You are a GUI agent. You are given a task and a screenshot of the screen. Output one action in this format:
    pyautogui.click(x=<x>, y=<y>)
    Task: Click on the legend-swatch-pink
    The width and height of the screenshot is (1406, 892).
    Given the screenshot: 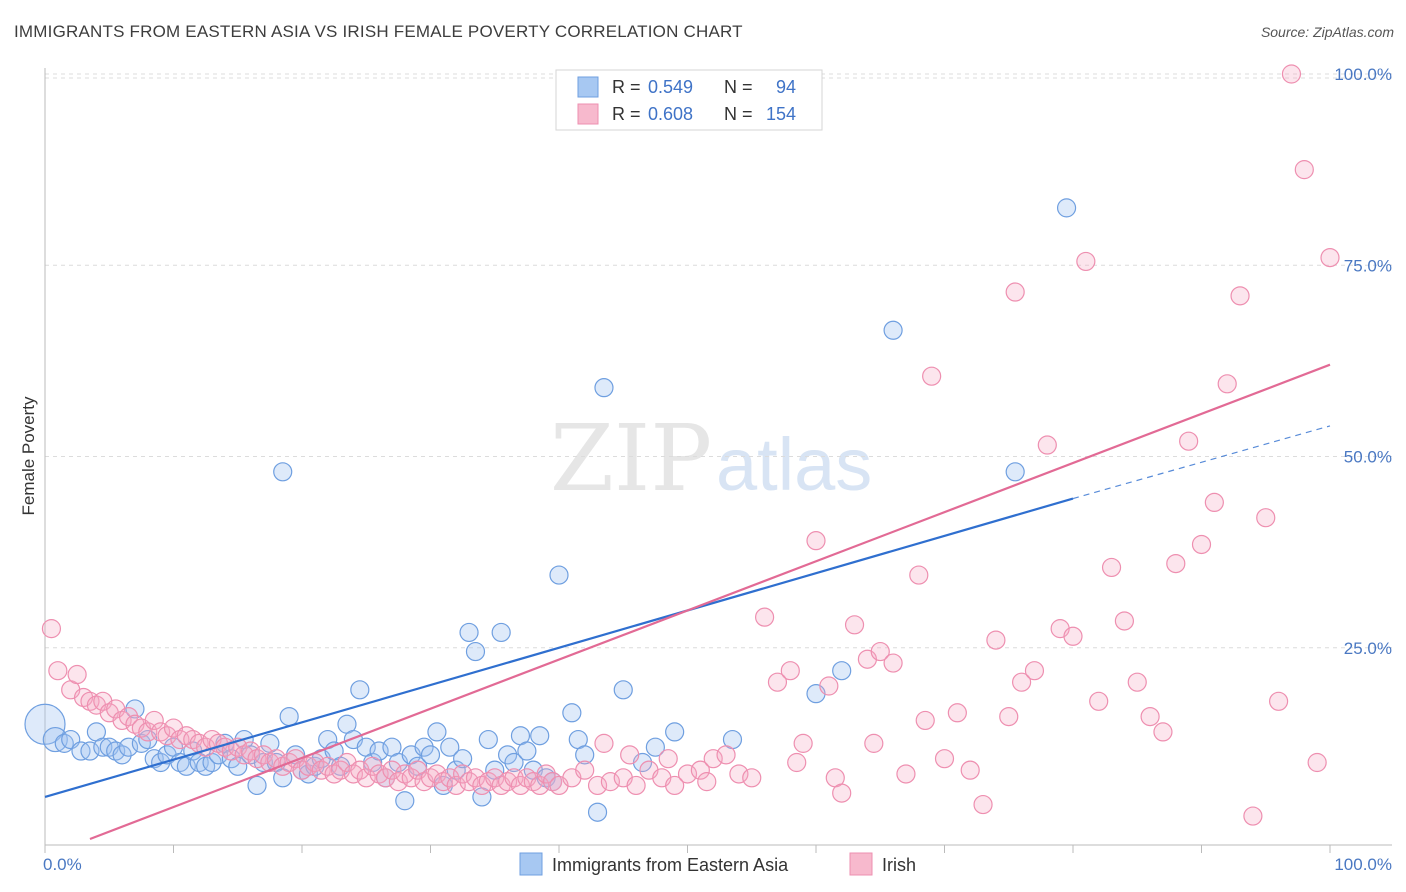 What is the action you would take?
    pyautogui.click(x=588, y=114)
    